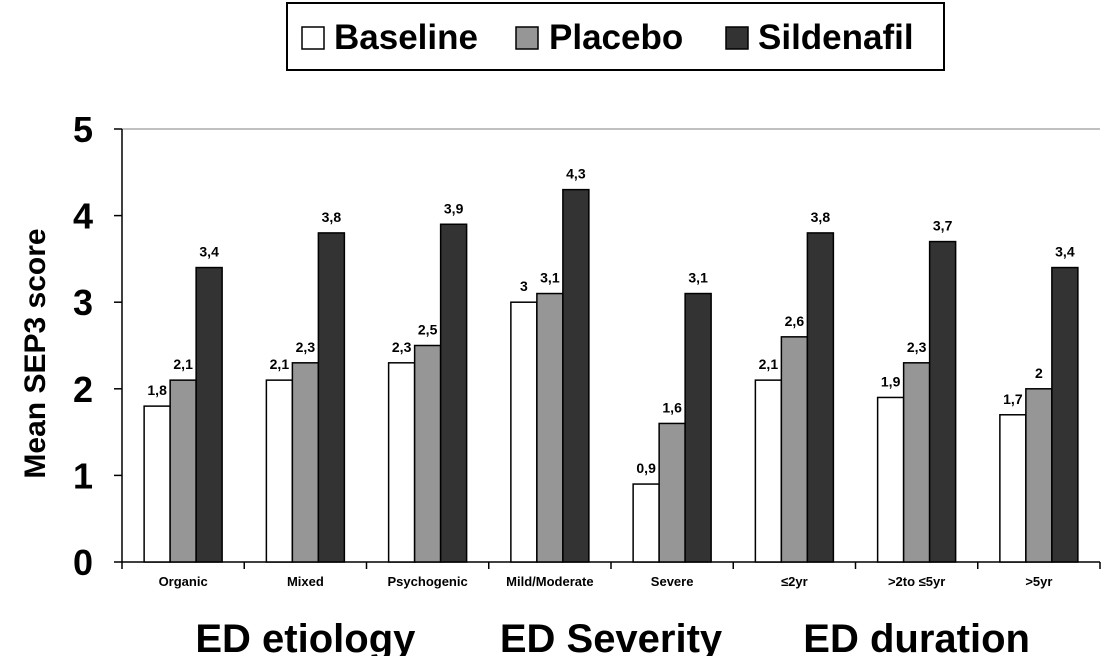 The width and height of the screenshot is (1106, 661). What do you see at coordinates (83, 302) in the screenshot?
I see `y-tick-label: 3` at bounding box center [83, 302].